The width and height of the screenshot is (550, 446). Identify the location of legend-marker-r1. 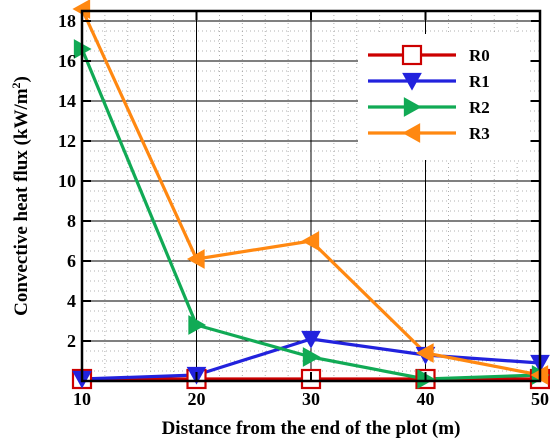
(412, 81).